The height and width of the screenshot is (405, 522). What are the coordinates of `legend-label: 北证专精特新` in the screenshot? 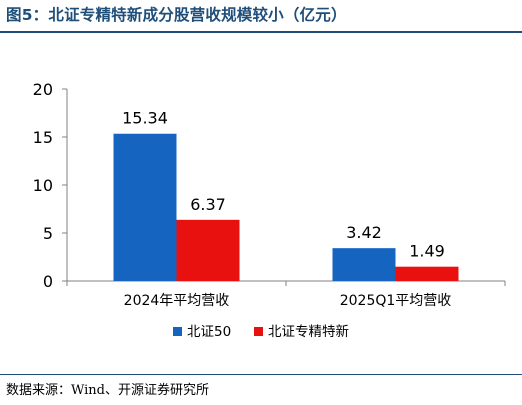 It's located at (308, 332).